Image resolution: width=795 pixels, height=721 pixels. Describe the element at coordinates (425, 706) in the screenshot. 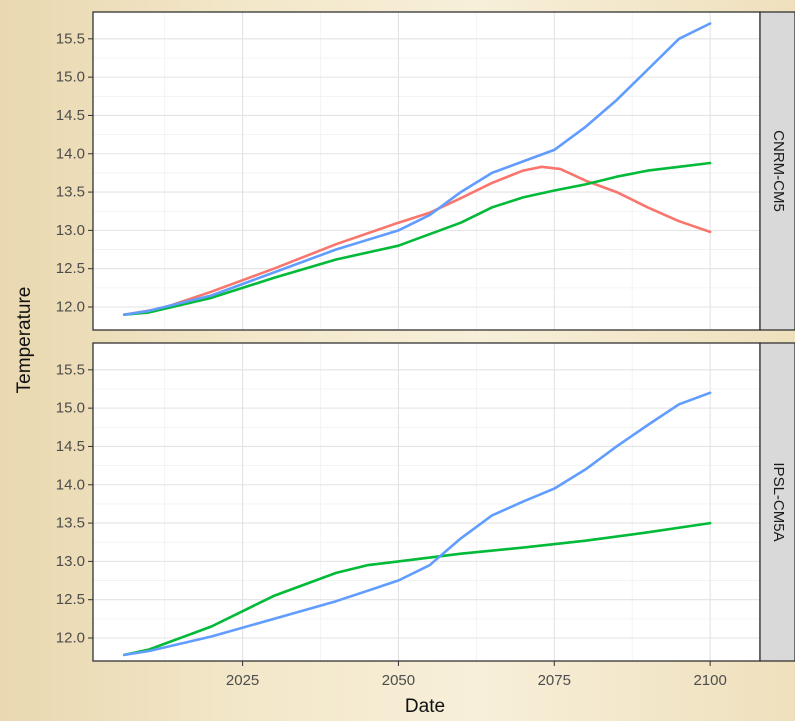

I see `x-axis-title: Date` at that location.